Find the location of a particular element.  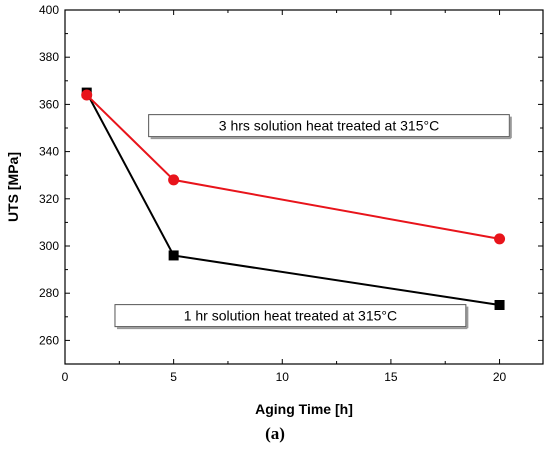

annotation-text: 3 hrs solution heat treated at 315°C is located at coordinates (329, 126).